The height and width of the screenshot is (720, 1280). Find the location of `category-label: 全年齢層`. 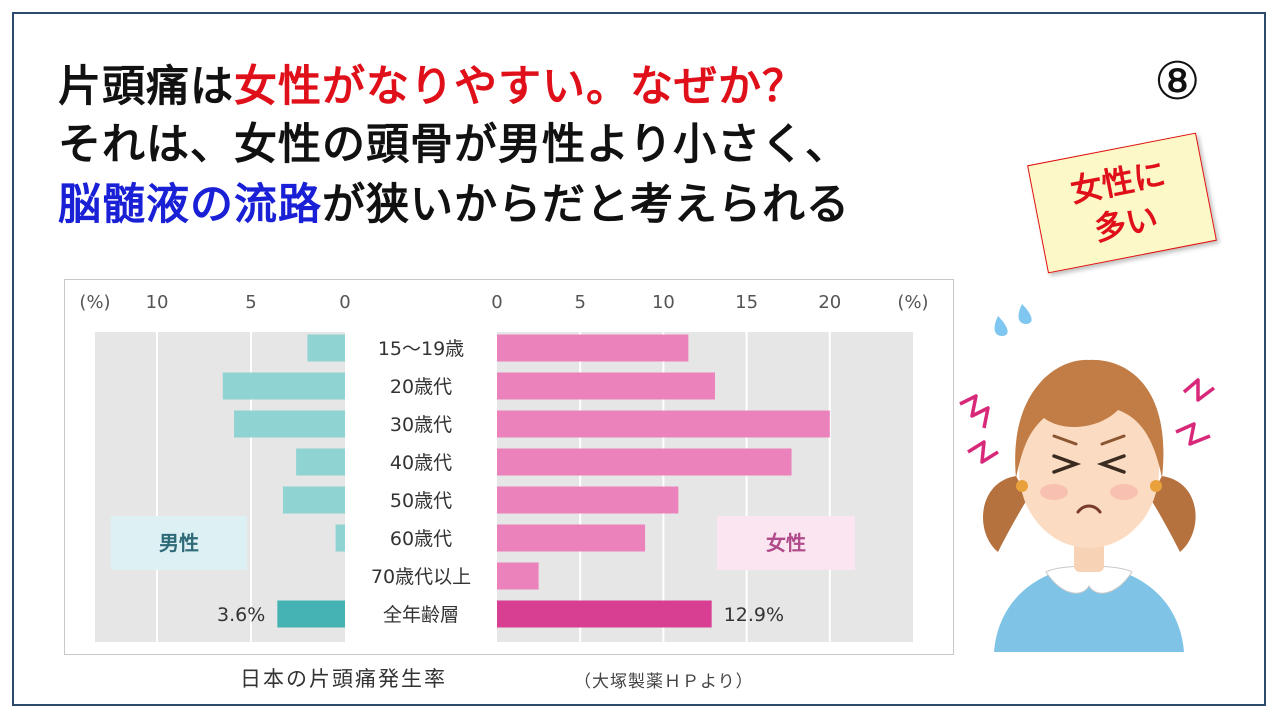

category-label: 全年齢層 is located at coordinates (421, 615).